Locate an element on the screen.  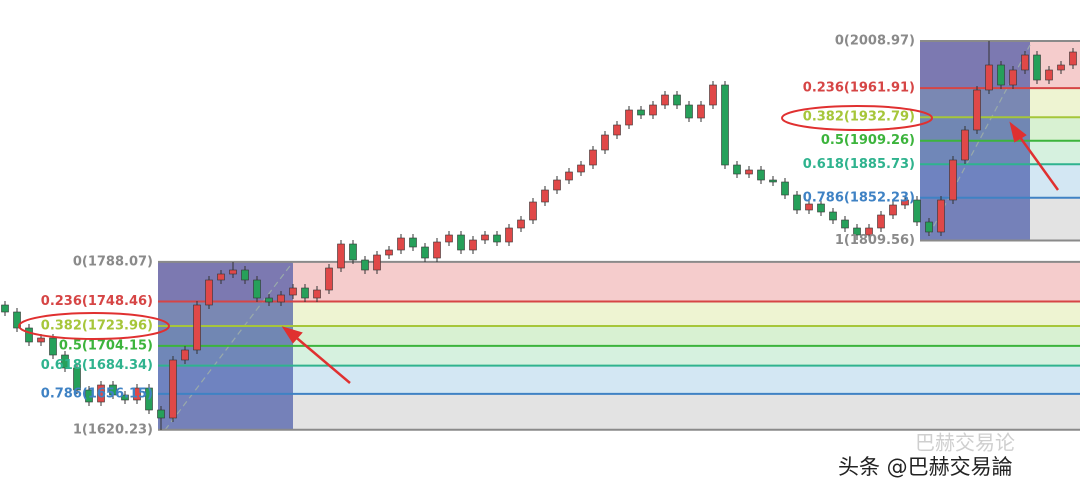
fib-level-label: 0.236(1961.91) is located at coordinates (859, 88).